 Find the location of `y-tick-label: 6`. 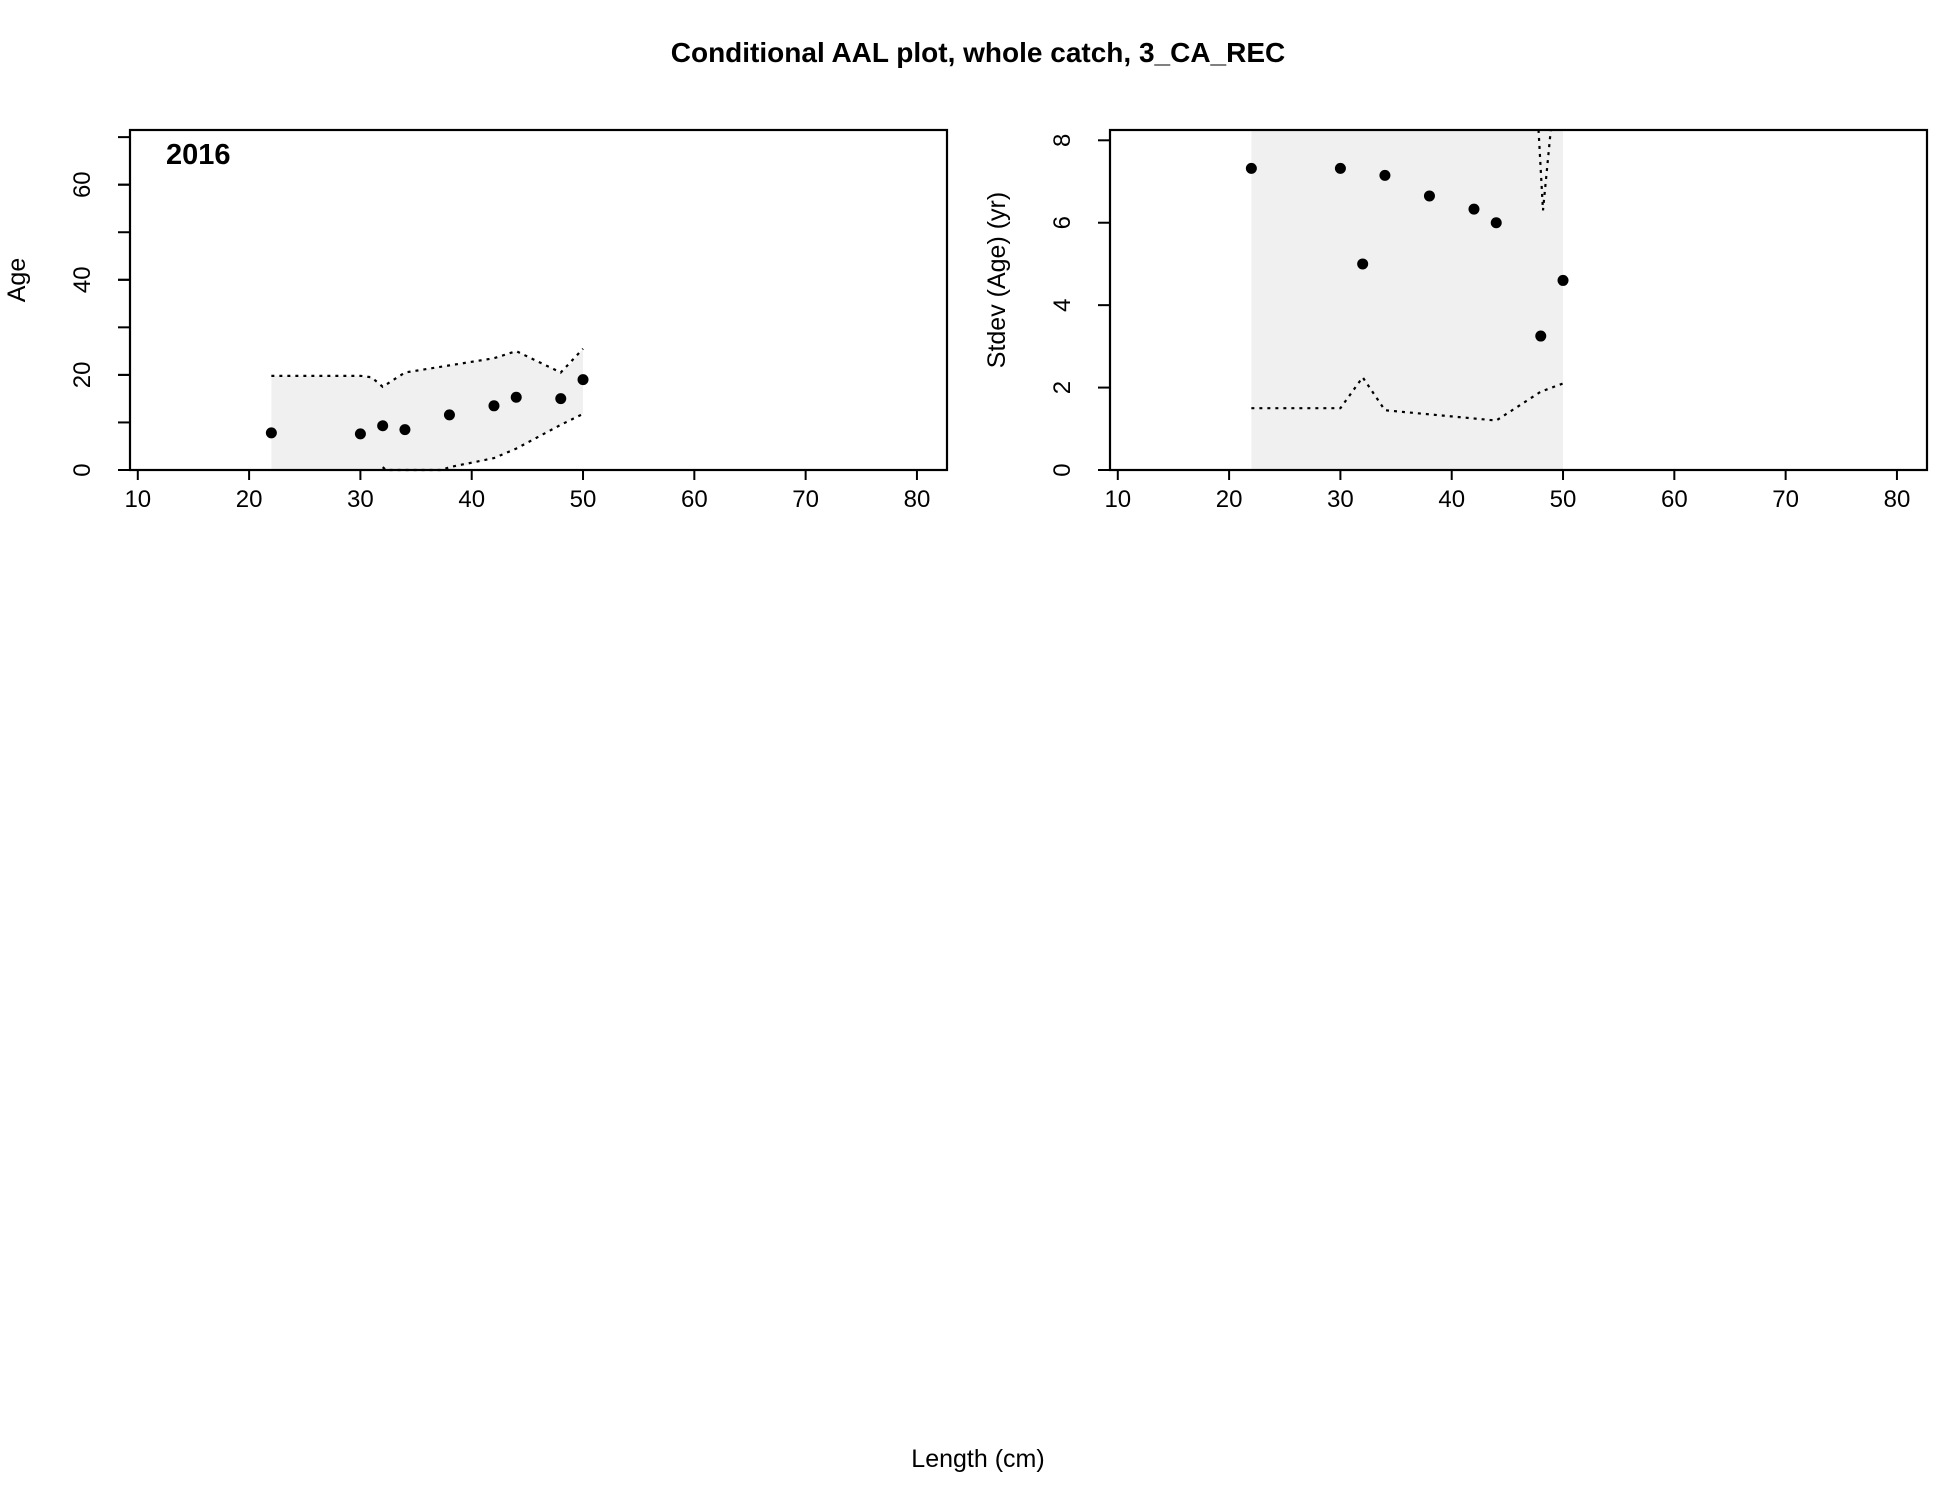

y-tick-label: 6 is located at coordinates (1062, 222).